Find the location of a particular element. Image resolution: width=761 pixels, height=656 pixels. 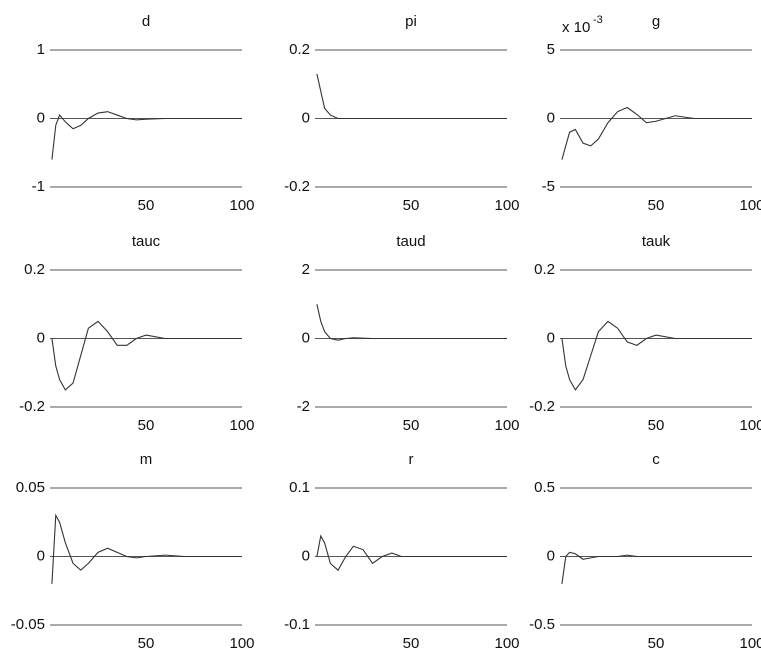

y-tick-label: -1 is located at coordinates (38, 186).